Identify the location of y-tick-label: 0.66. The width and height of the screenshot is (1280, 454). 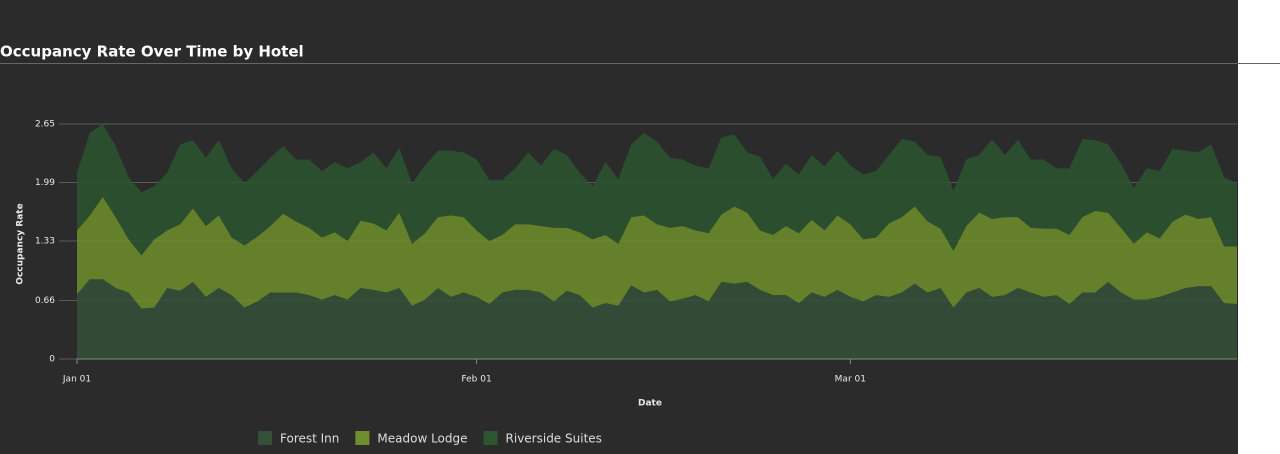
(45, 301).